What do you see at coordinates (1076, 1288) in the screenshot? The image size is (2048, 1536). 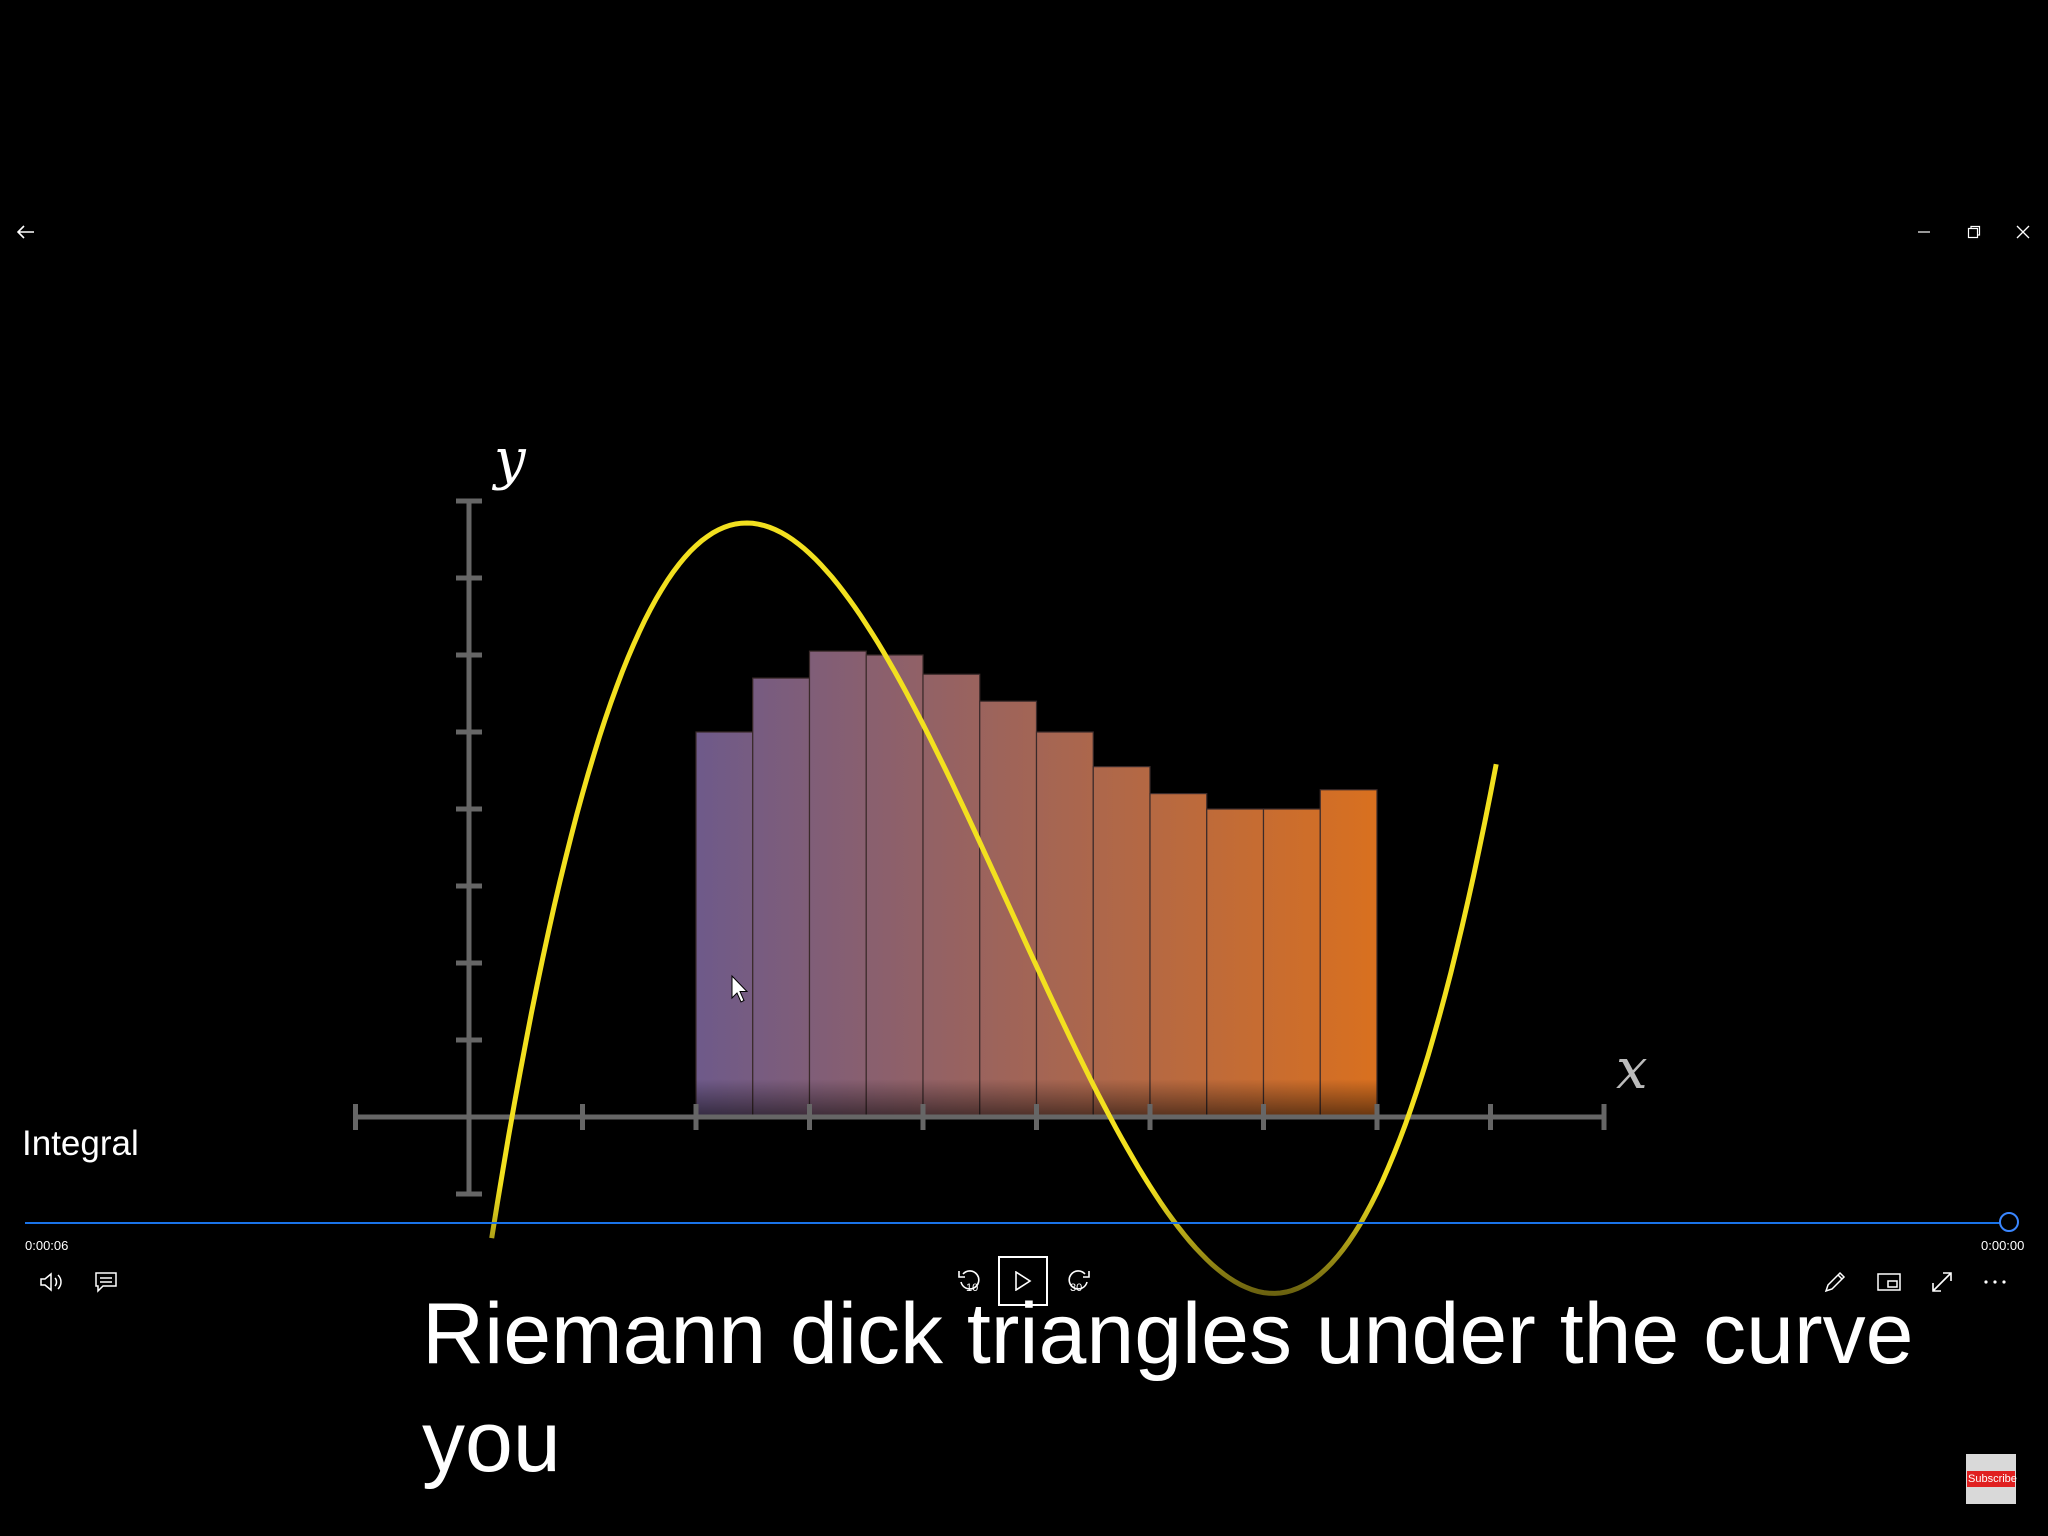 I see `skip-forward-label: 30` at bounding box center [1076, 1288].